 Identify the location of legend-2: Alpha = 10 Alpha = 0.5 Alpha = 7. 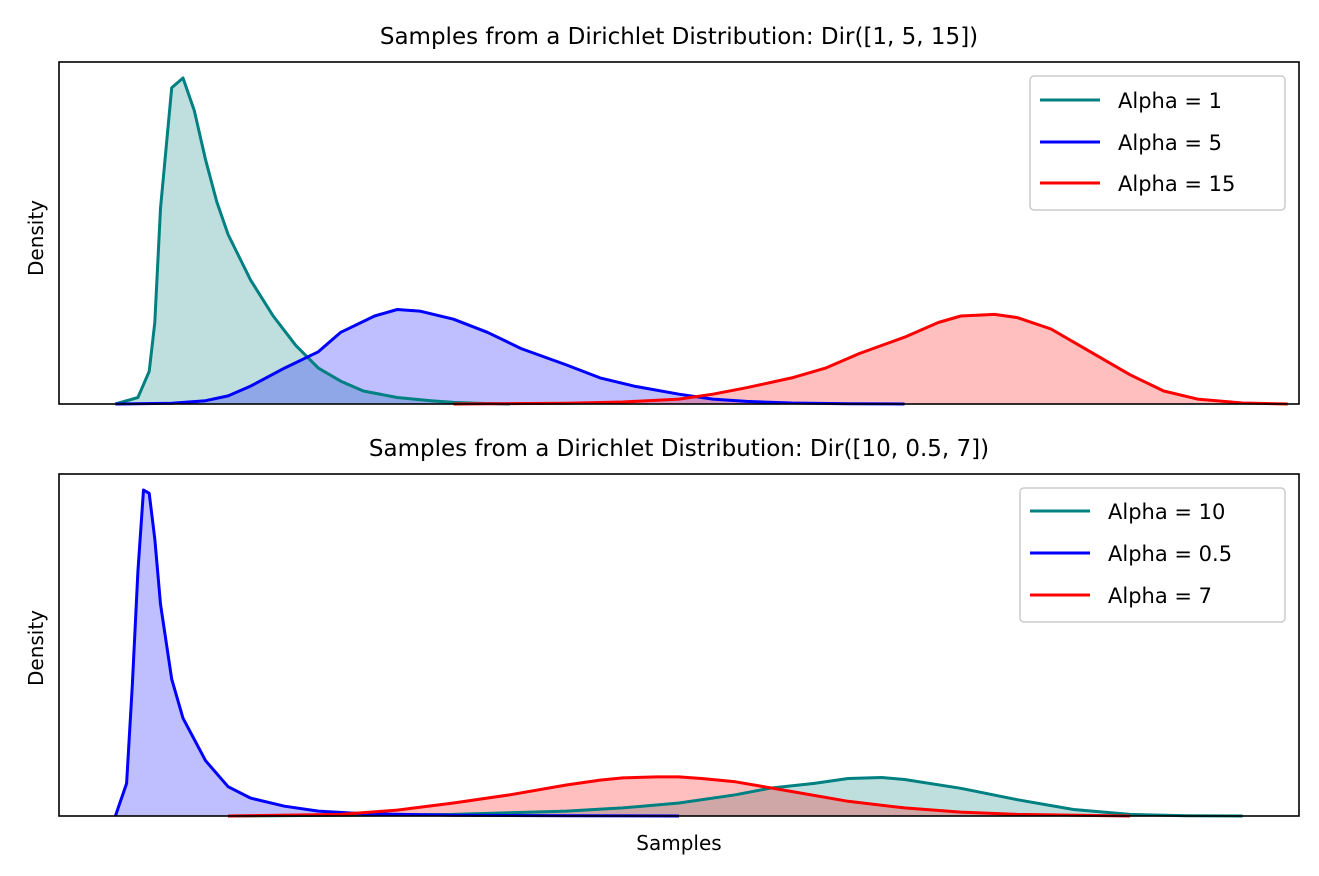
(1152, 555).